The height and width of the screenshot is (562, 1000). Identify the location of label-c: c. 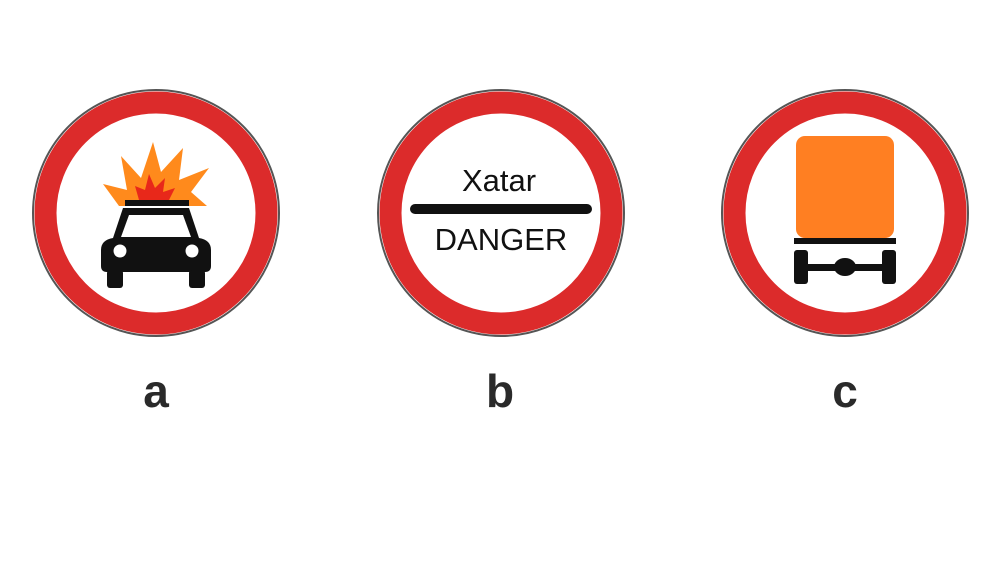
(845, 391).